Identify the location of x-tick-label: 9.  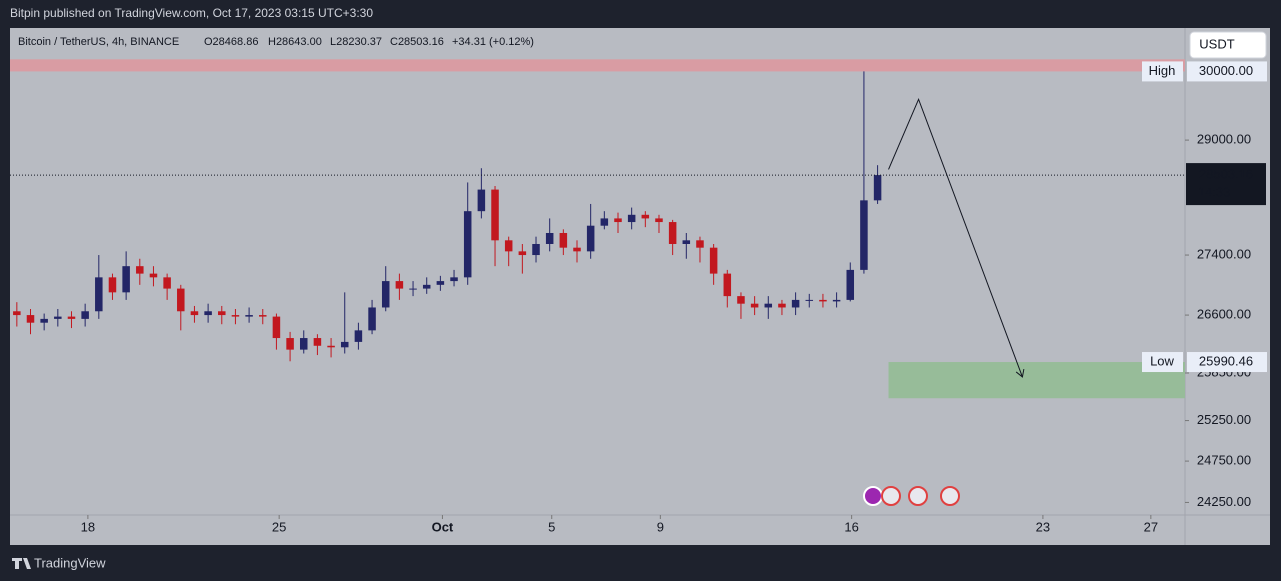
(660, 526).